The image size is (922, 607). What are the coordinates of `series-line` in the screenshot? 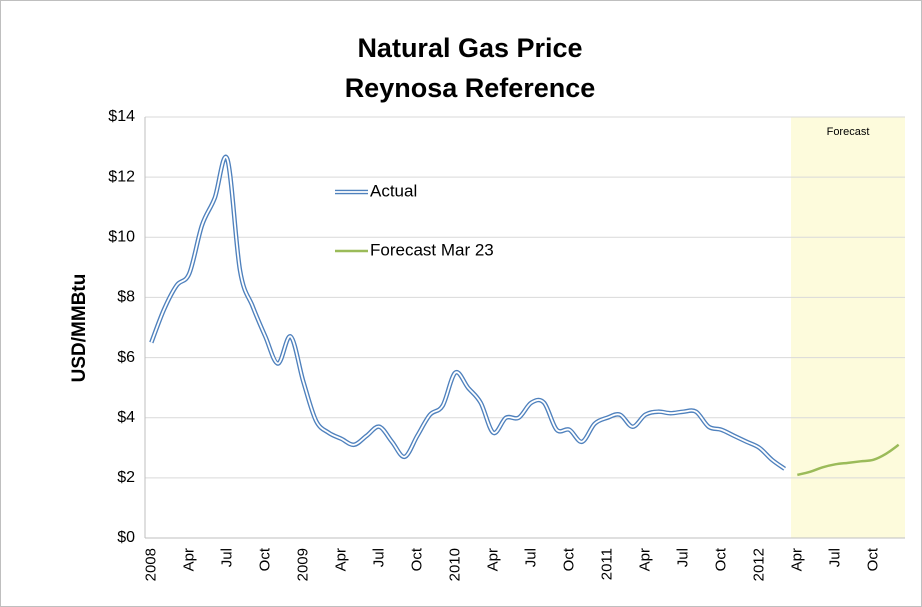 It's located at (848, 460).